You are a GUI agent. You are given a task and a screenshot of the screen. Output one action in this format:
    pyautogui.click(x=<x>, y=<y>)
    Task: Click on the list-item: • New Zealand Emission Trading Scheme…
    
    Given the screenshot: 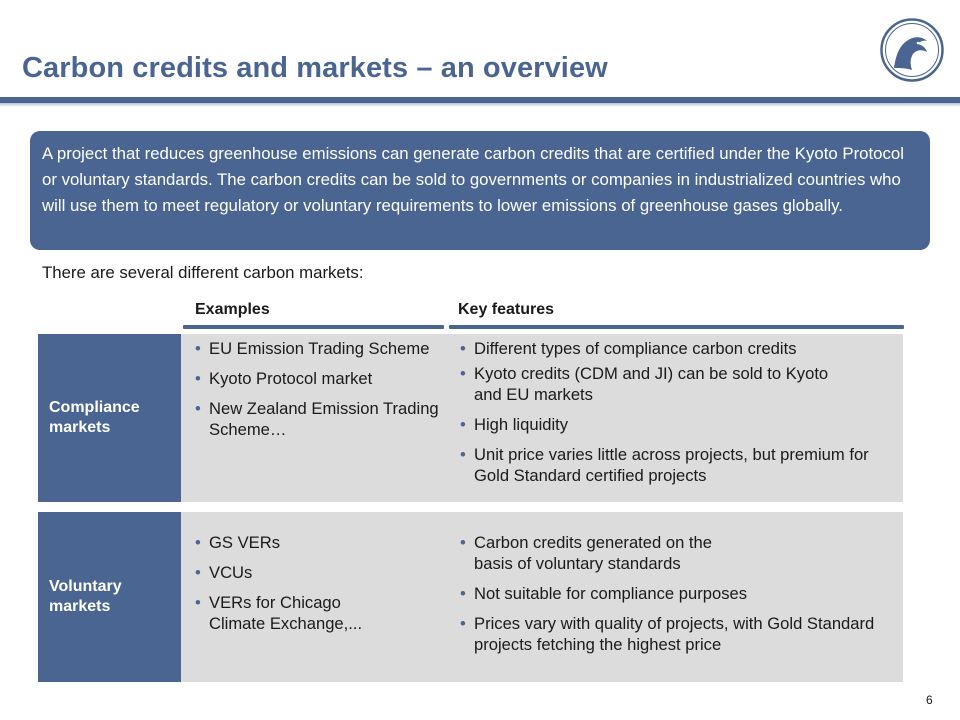 What is the action you would take?
    pyautogui.click(x=317, y=419)
    